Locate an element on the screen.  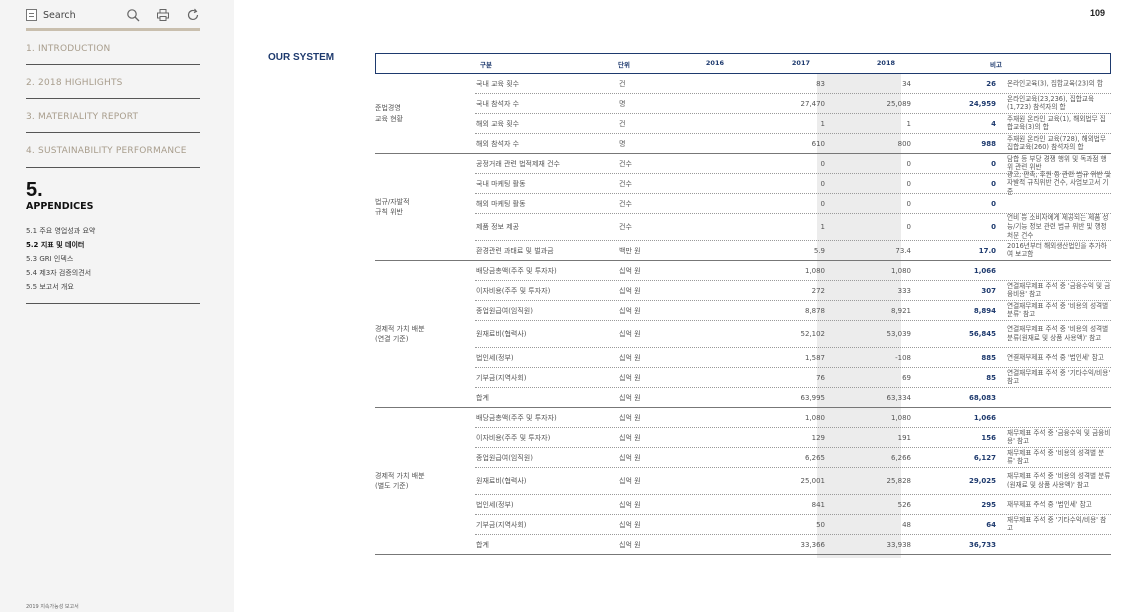
row-unit: 백만 원 is located at coordinates (630, 250).